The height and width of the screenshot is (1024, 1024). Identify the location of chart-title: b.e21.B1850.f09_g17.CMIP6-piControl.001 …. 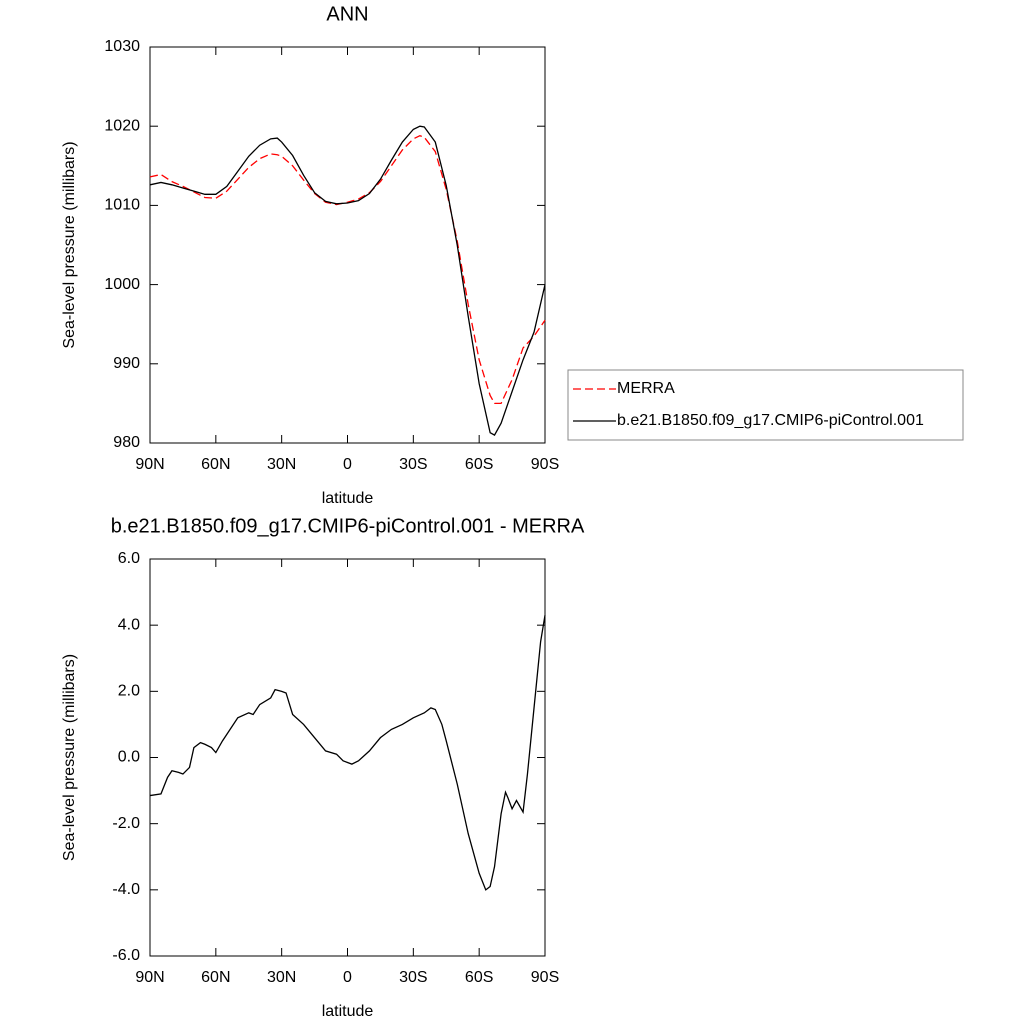
(348, 526).